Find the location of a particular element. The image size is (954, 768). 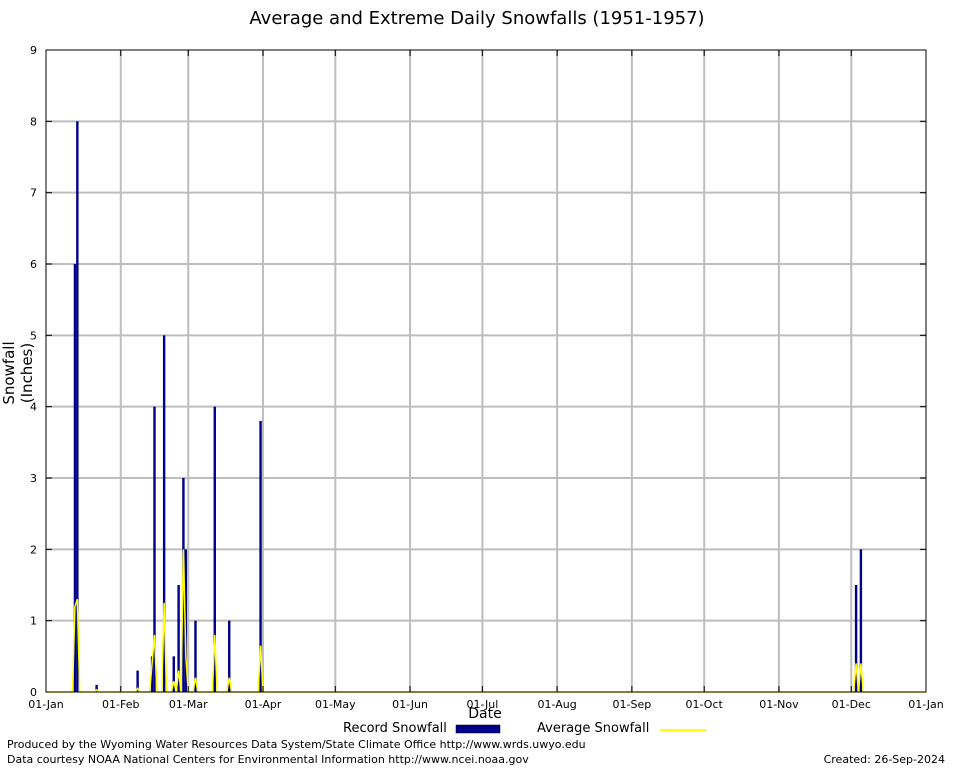

y-tick-label: 9 is located at coordinates (33, 50).